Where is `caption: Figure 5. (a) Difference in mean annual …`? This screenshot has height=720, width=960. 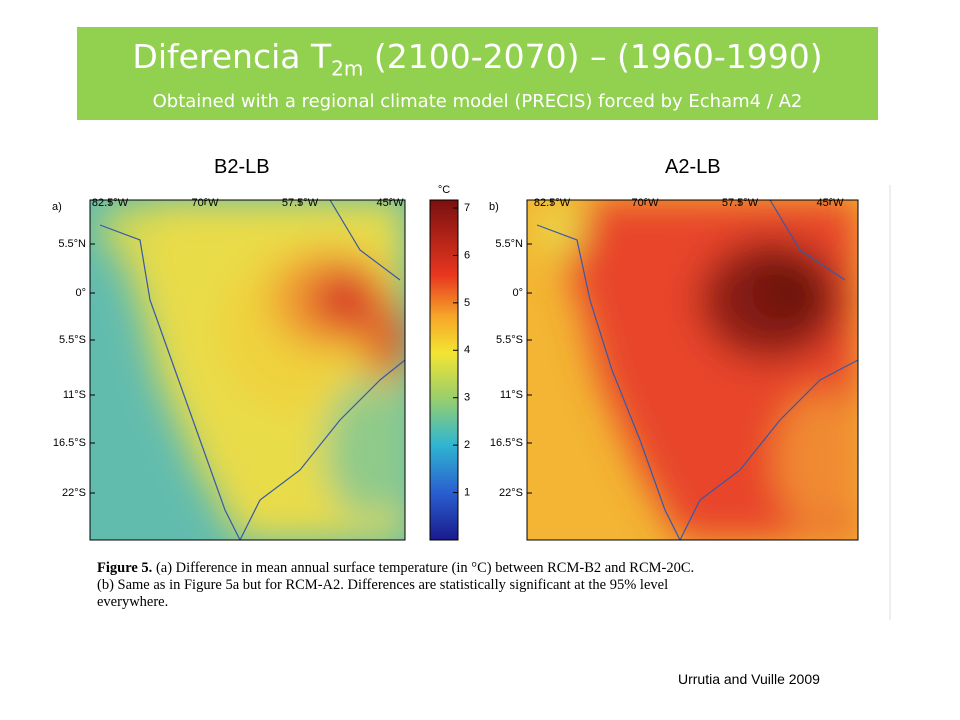 caption: Figure 5. (a) Difference in mean annual … is located at coordinates (457, 585).